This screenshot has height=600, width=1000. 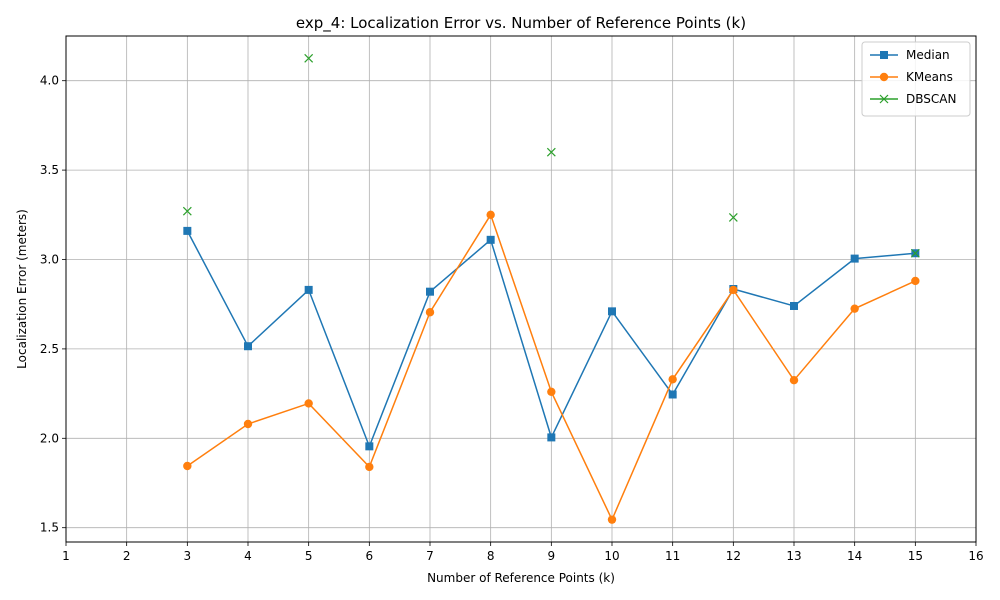 I want to click on y-axis-label: Localization Error (meters), so click(x=22, y=289).